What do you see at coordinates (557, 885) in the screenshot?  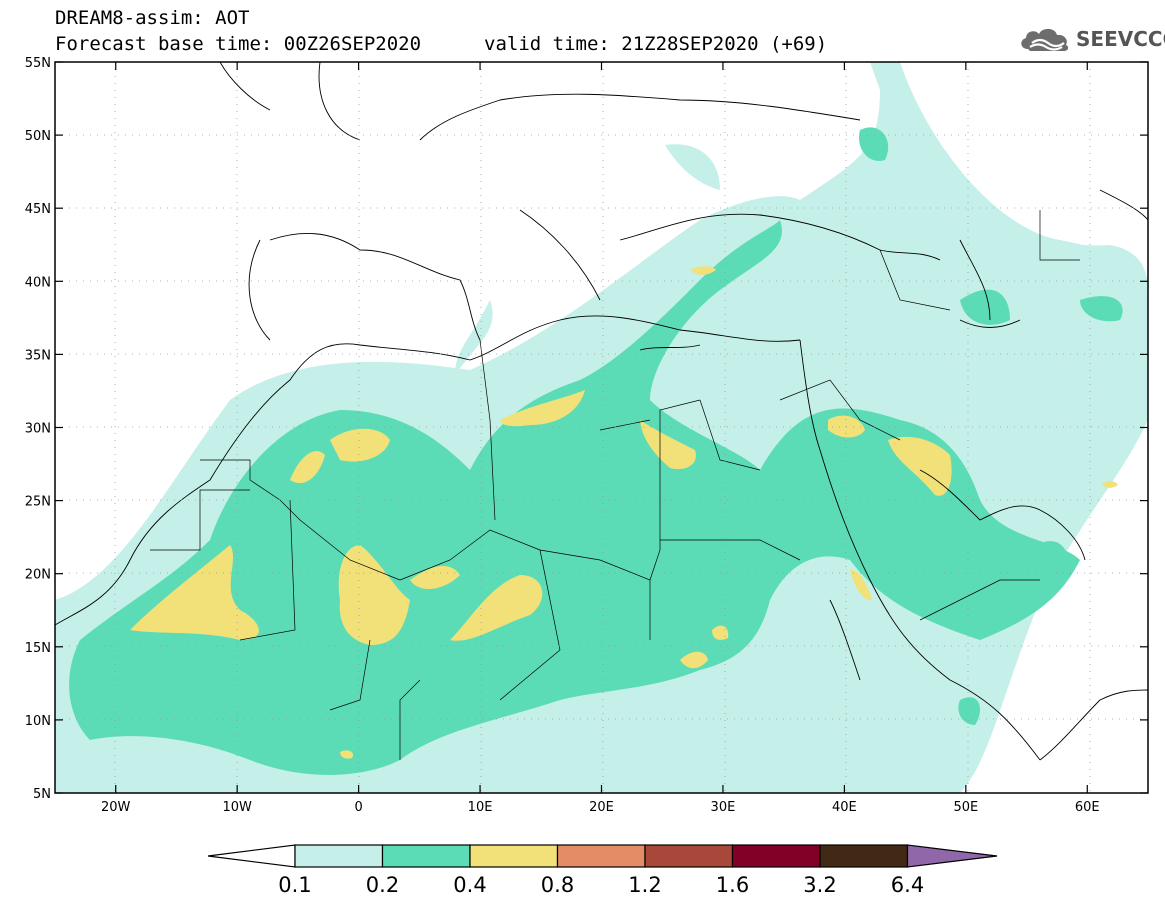 I see `colorbar-label: 0.8` at bounding box center [557, 885].